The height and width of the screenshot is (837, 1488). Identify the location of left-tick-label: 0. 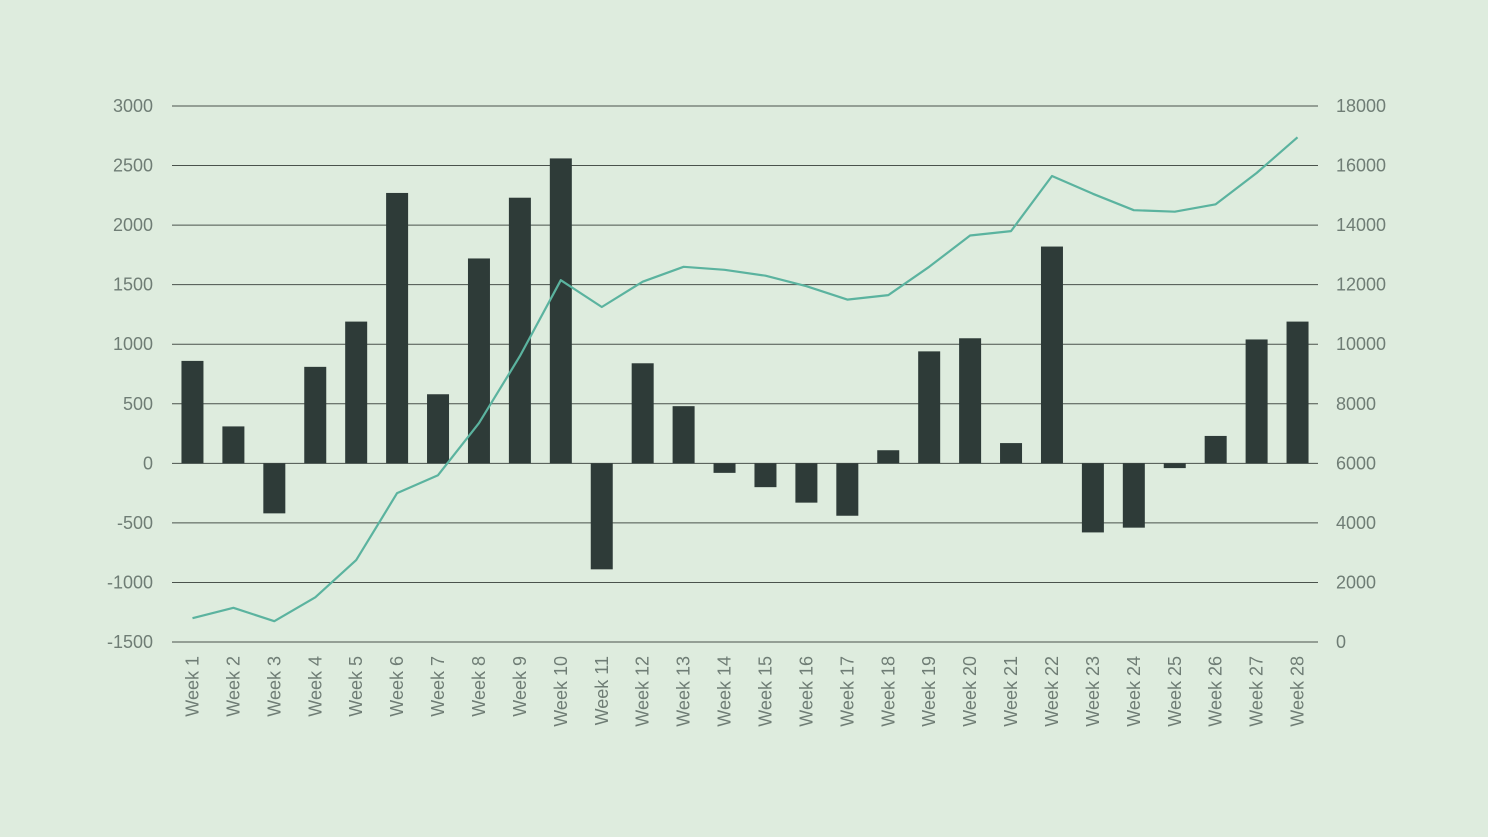
(148, 463).